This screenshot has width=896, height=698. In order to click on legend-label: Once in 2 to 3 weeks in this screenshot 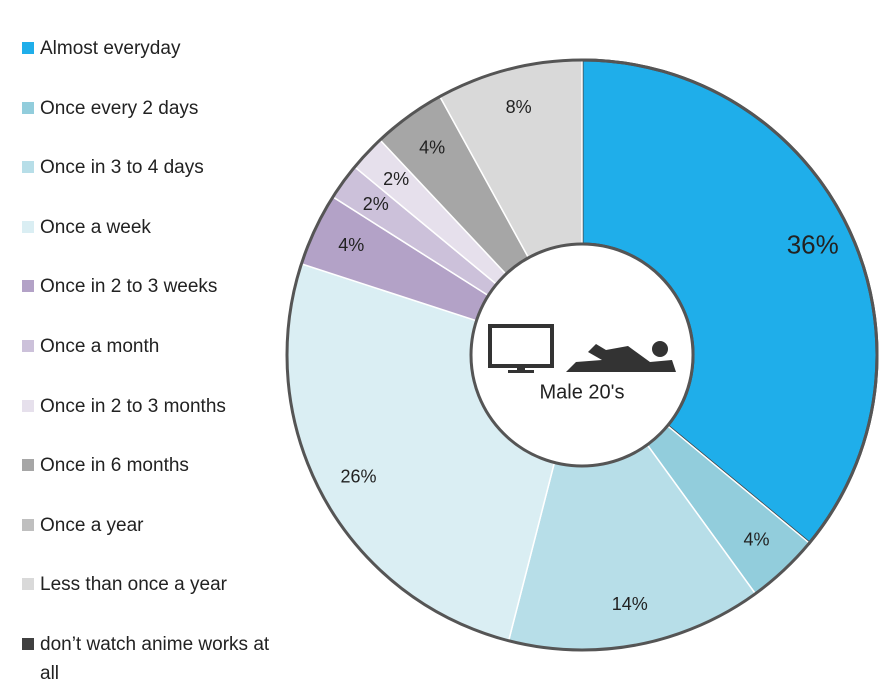, I will do `click(129, 287)`.